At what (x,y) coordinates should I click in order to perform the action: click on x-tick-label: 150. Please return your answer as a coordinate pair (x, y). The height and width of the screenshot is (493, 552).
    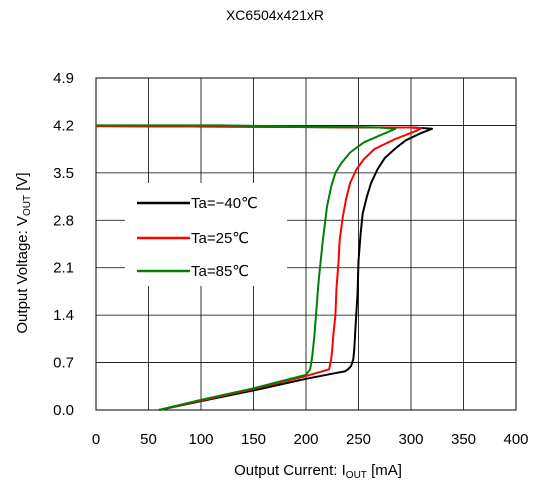
    Looking at the image, I should click on (253, 439).